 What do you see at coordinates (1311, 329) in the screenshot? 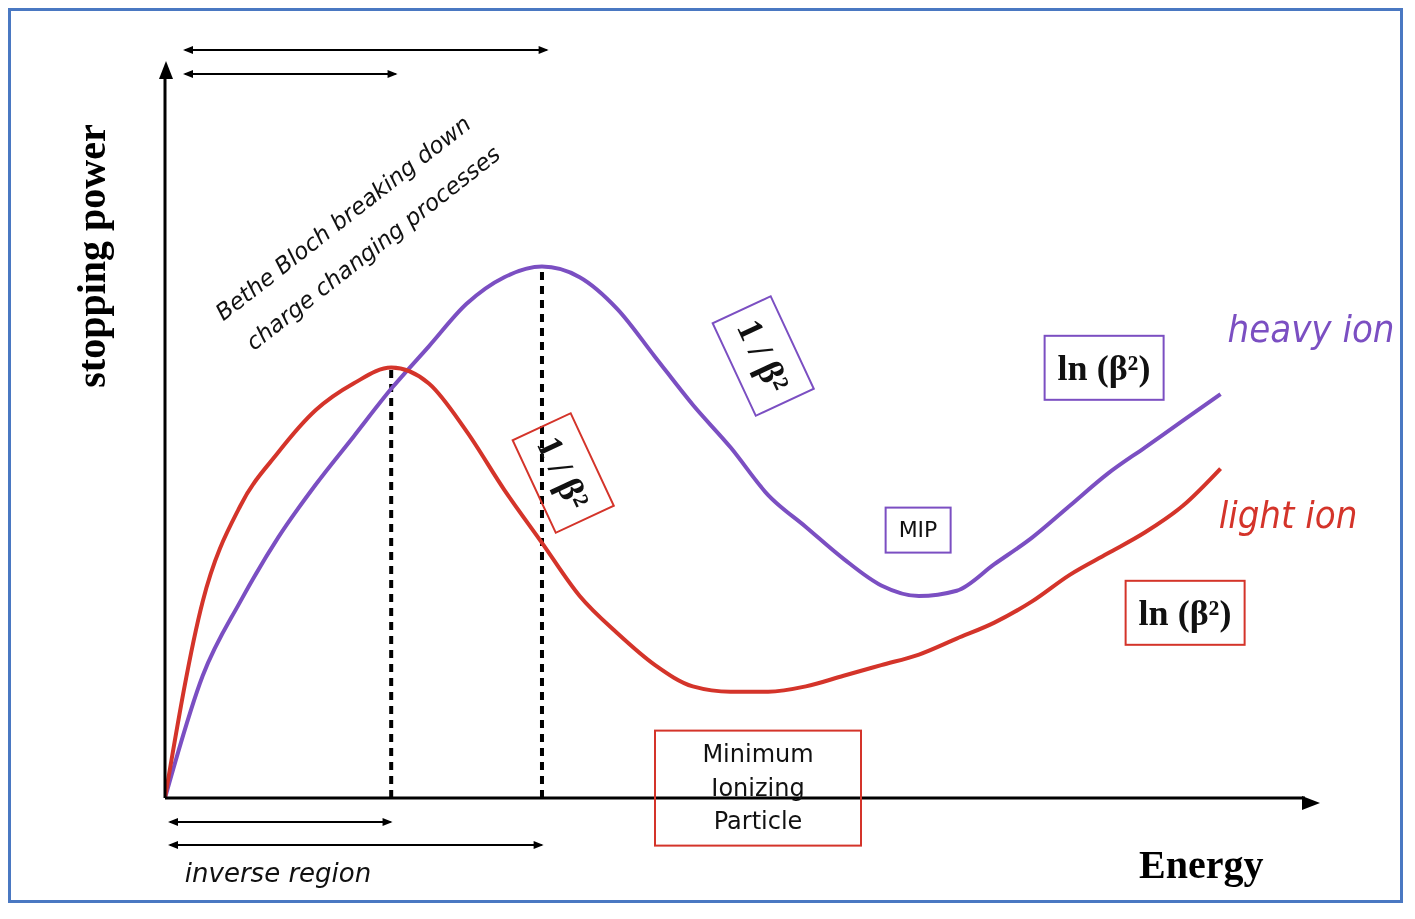
I see `series-label: heavy ion` at bounding box center [1311, 329].